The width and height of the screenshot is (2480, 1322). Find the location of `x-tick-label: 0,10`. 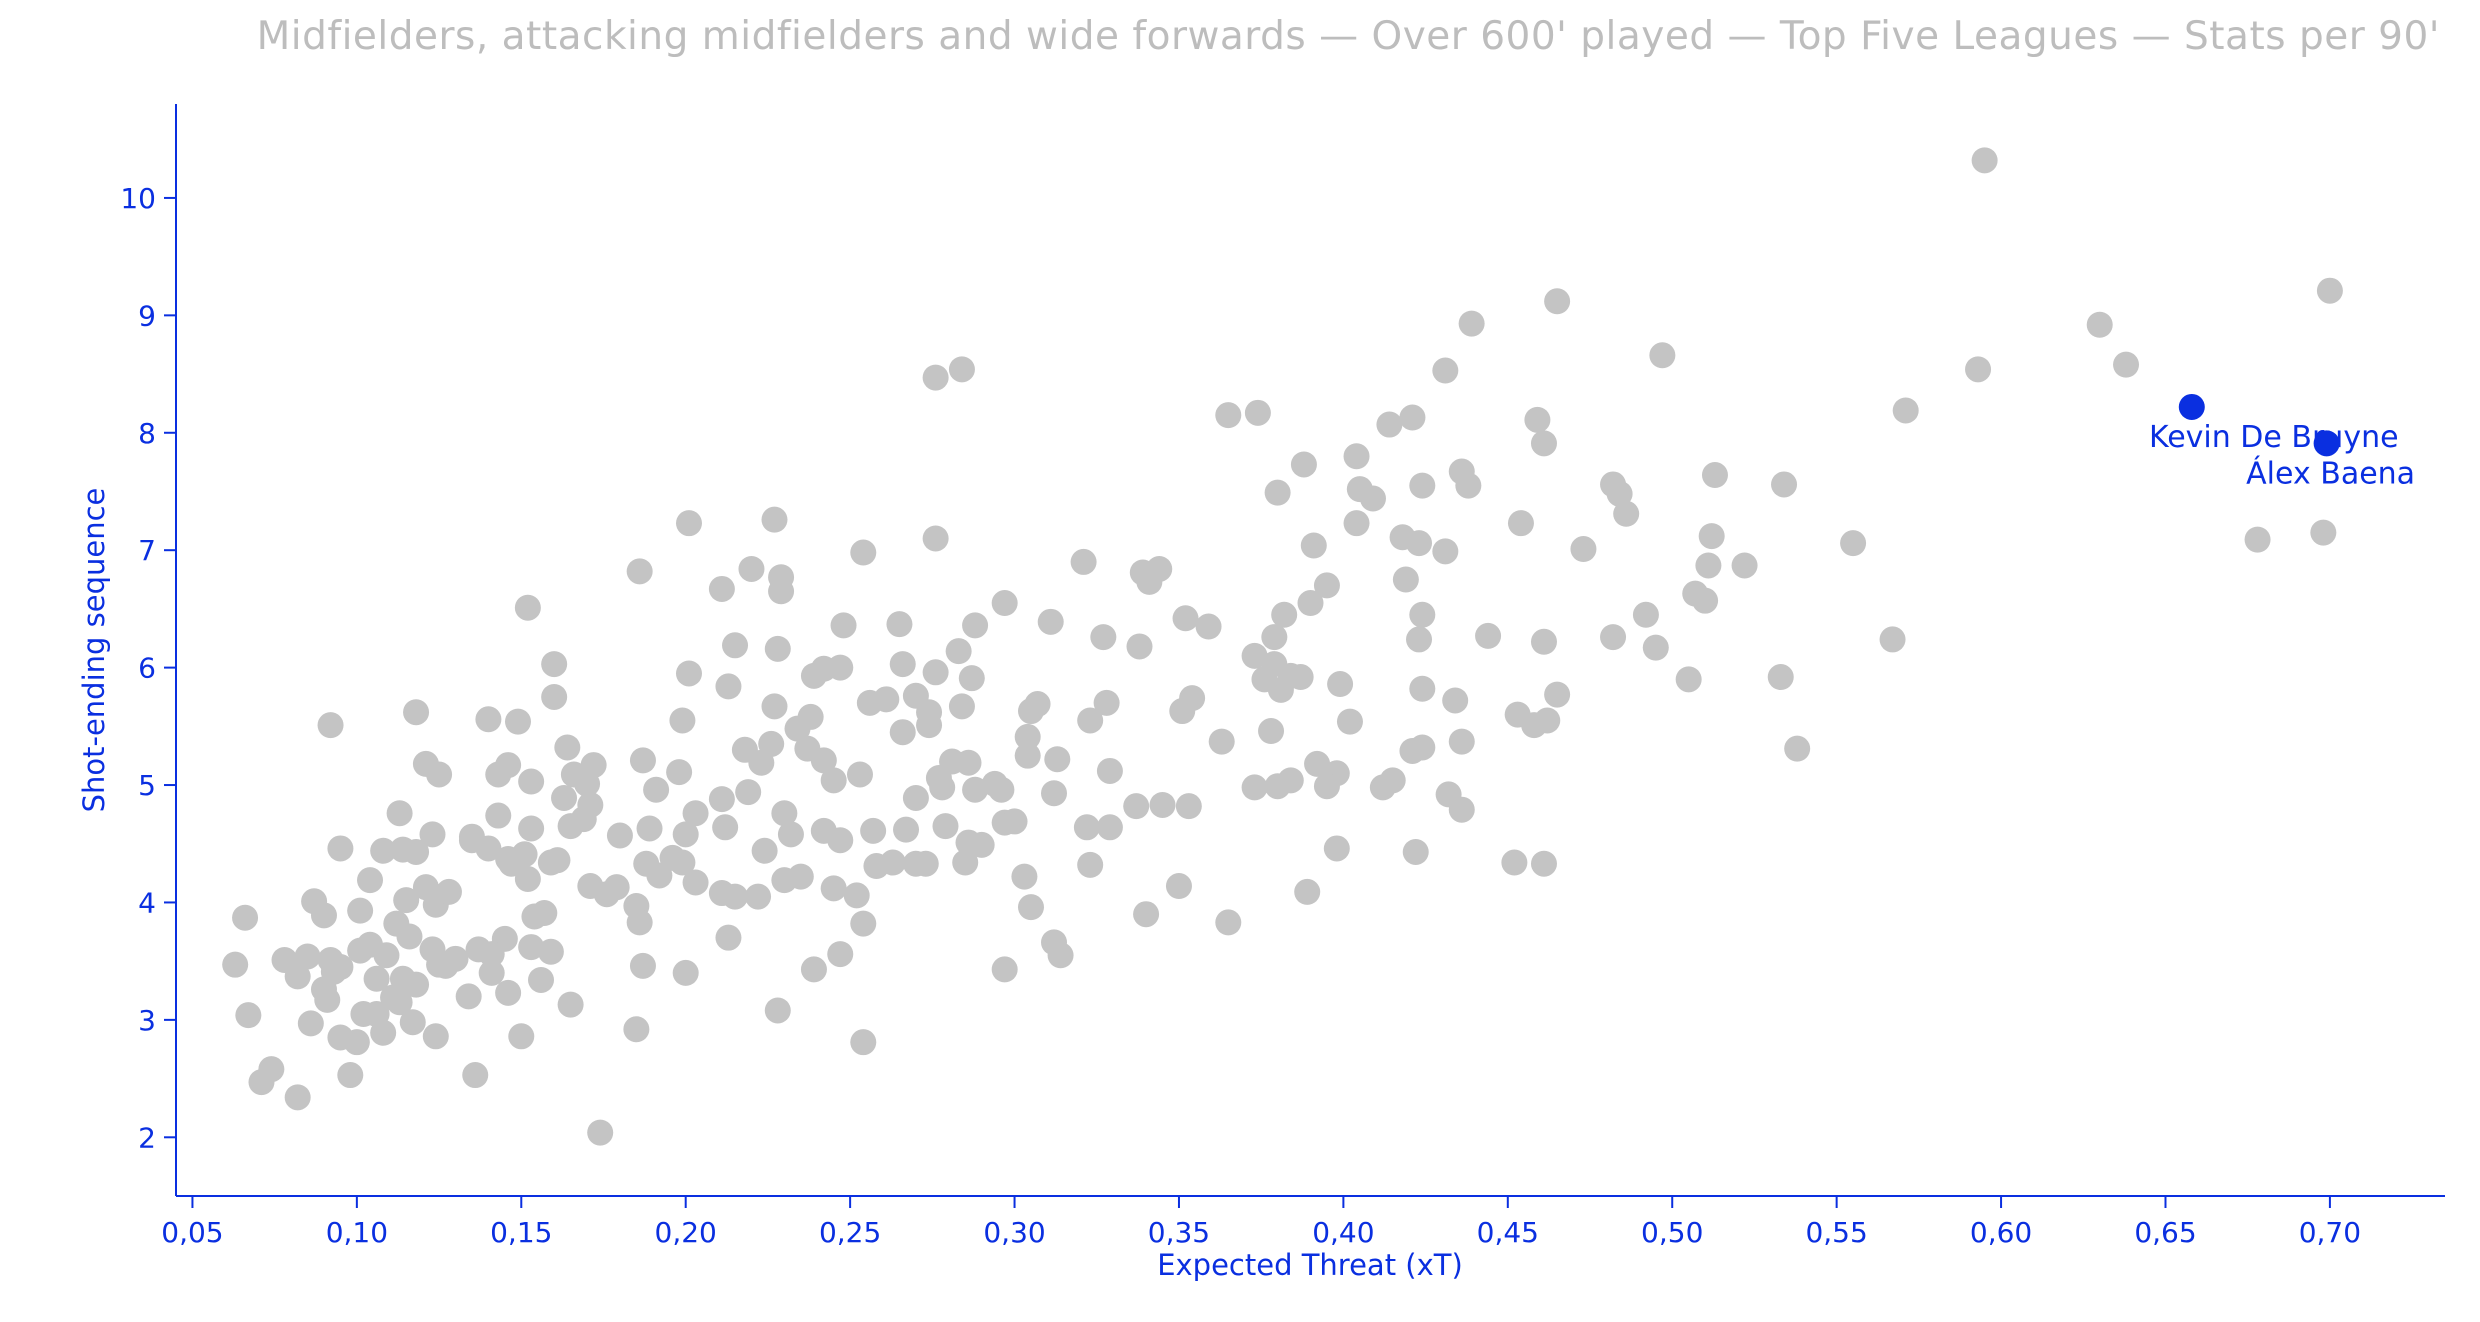

x-tick-label: 0,10 is located at coordinates (357, 1232).